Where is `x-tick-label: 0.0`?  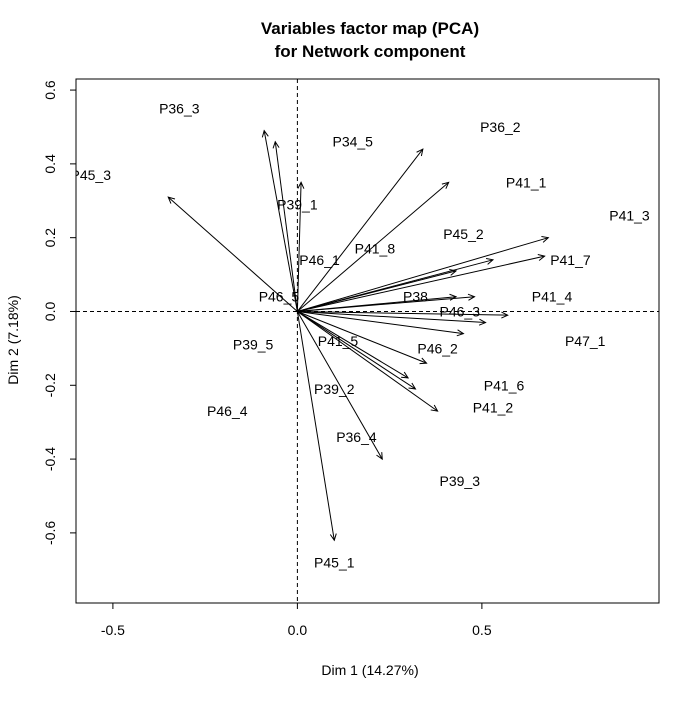
x-tick-label: 0.0 is located at coordinates (298, 630).